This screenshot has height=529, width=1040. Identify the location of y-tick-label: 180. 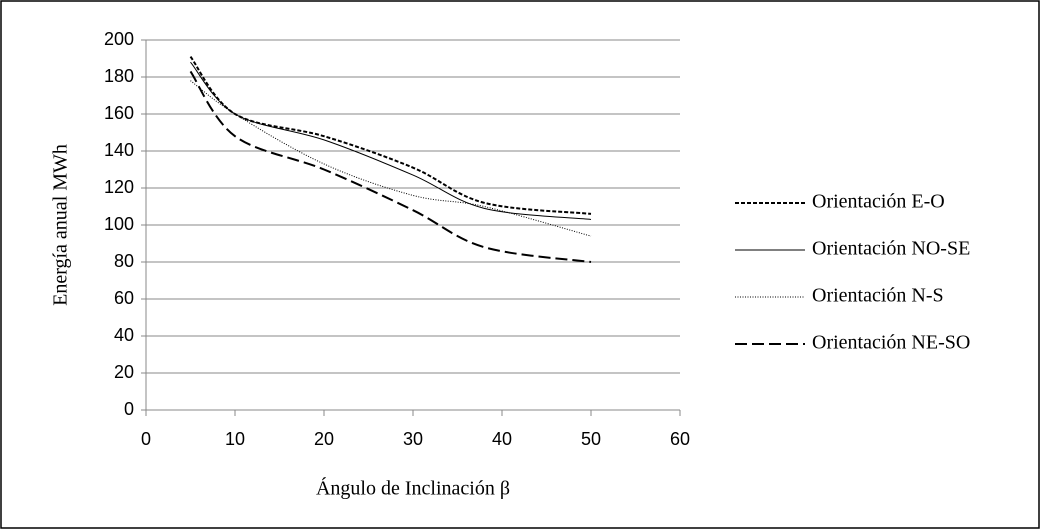
(119, 76).